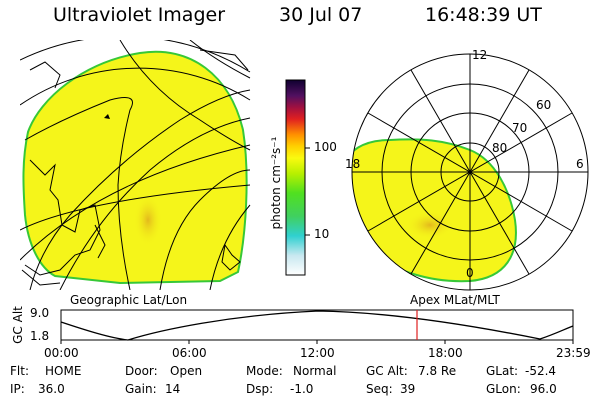  What do you see at coordinates (141, 389) in the screenshot?
I see `gain-label: Gain:` at bounding box center [141, 389].